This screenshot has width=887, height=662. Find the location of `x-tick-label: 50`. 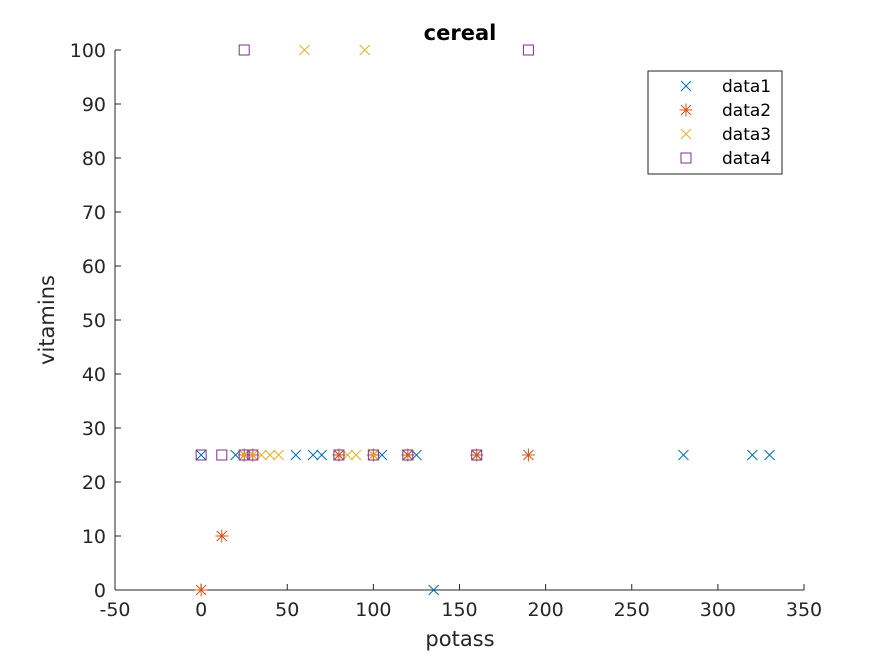

x-tick-label: 50 is located at coordinates (287, 610).